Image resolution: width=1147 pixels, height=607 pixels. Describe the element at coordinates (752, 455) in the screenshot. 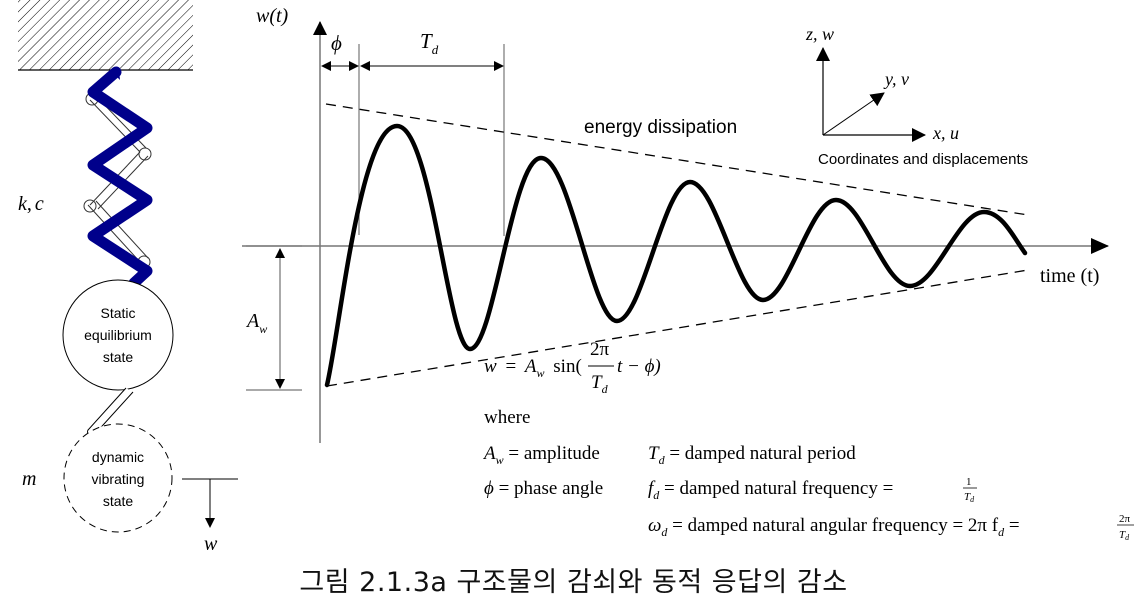

I see `def-period: Td = damped natural period` at that location.